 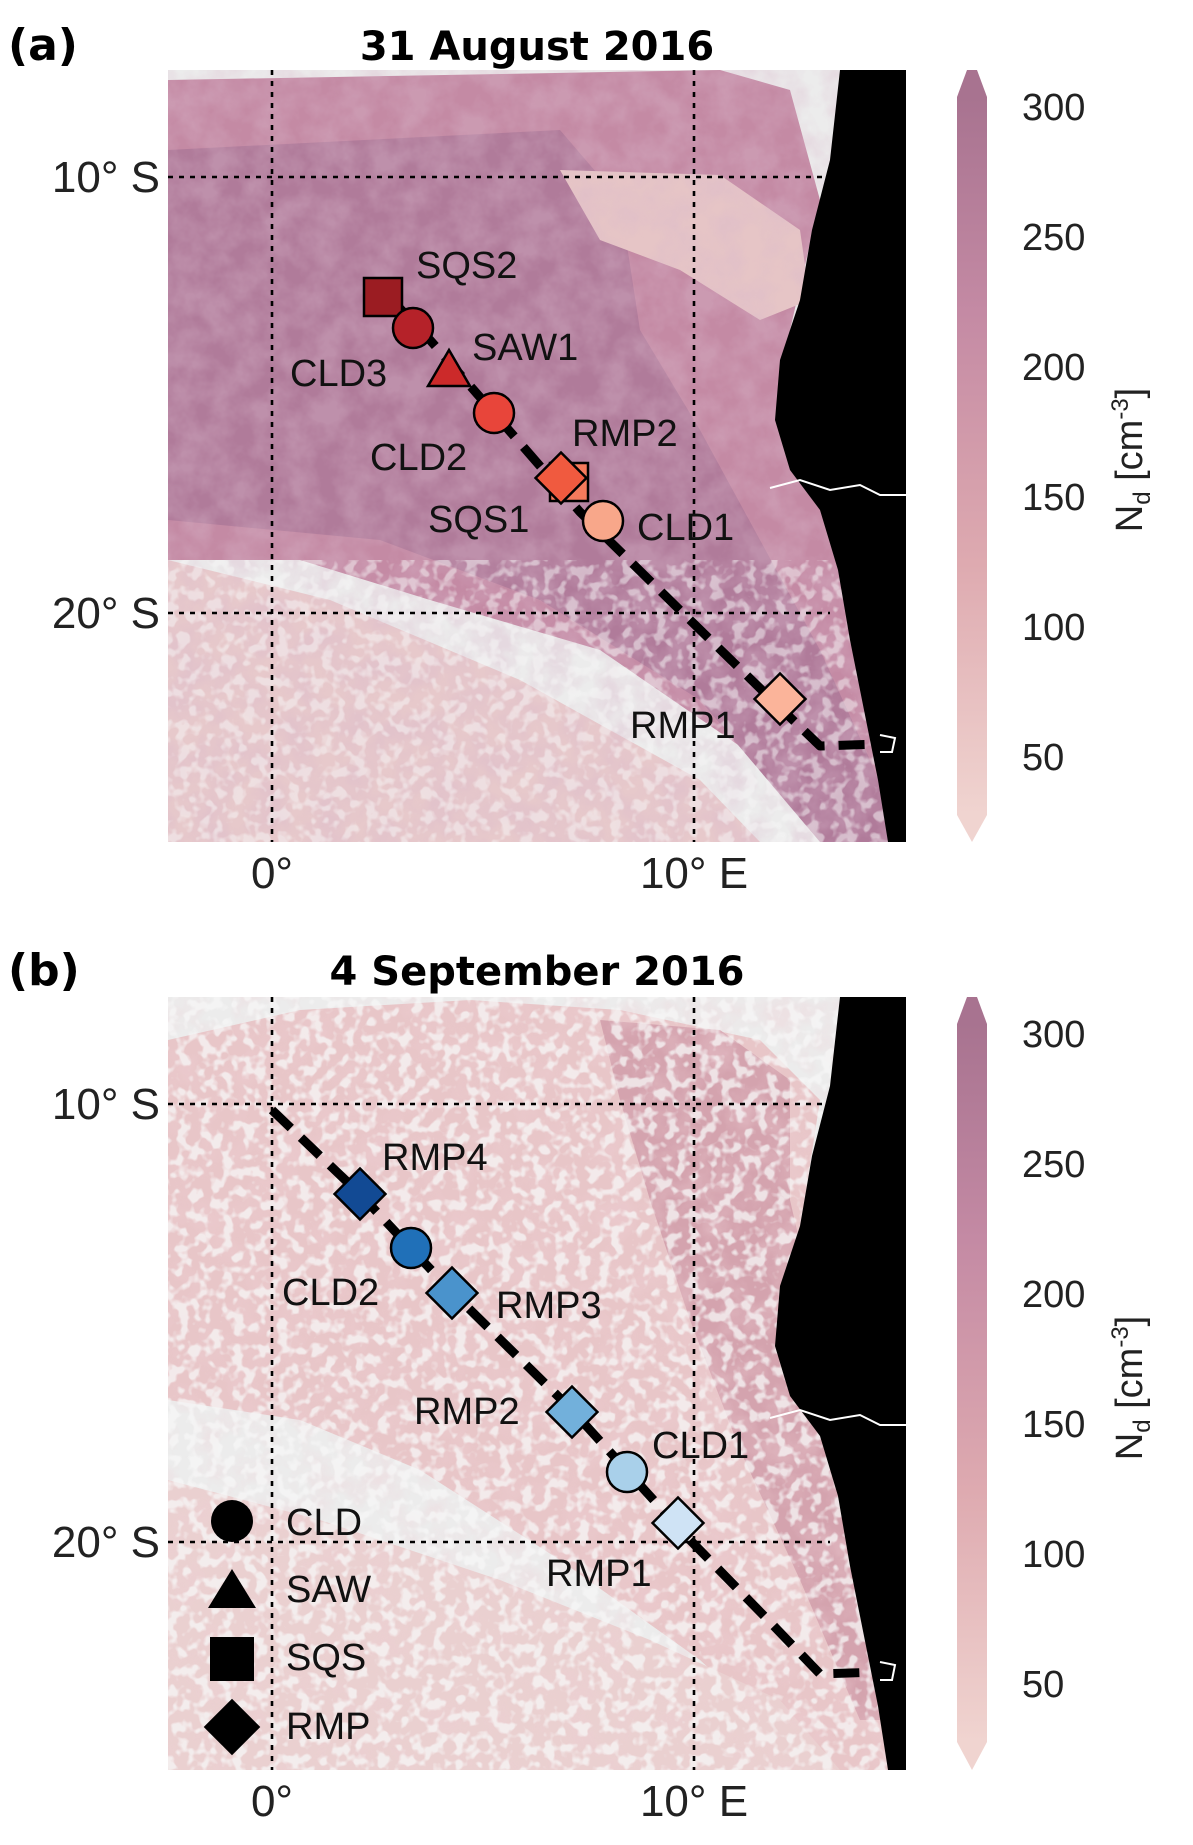 I want to click on sqs-marker, so click(x=383, y=297).